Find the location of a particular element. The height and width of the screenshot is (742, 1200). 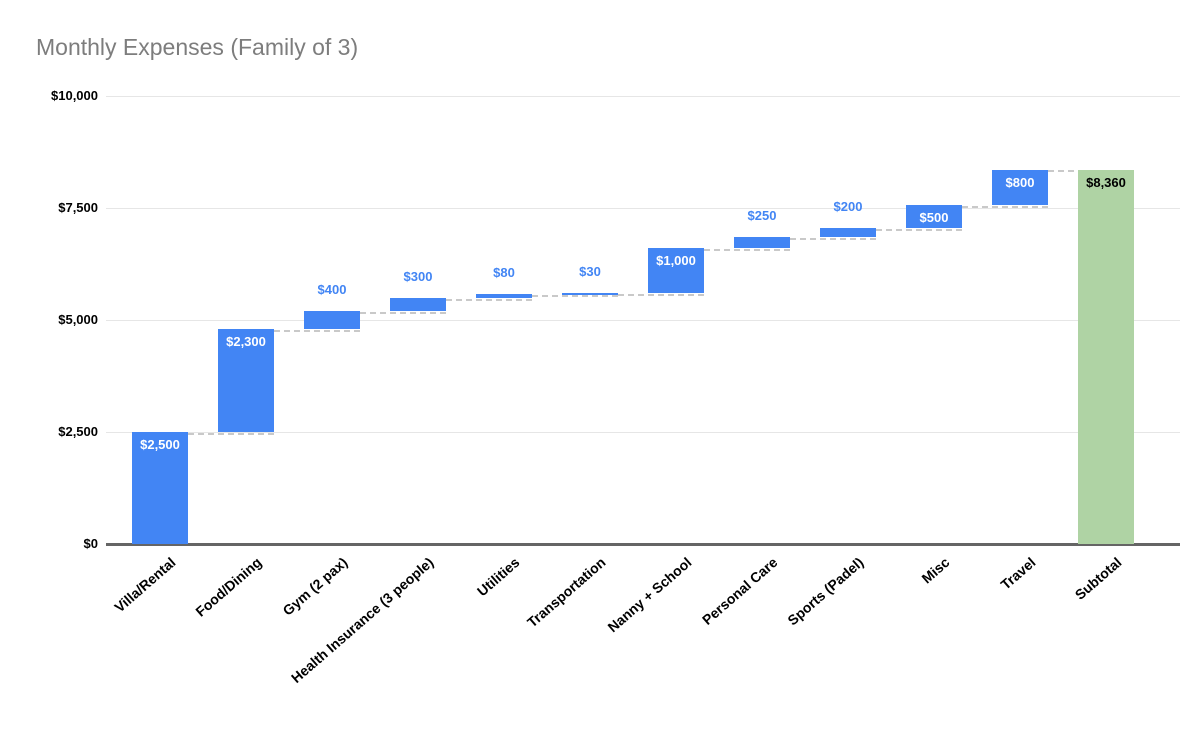

bar-value-label: $2,500 is located at coordinates (160, 444).